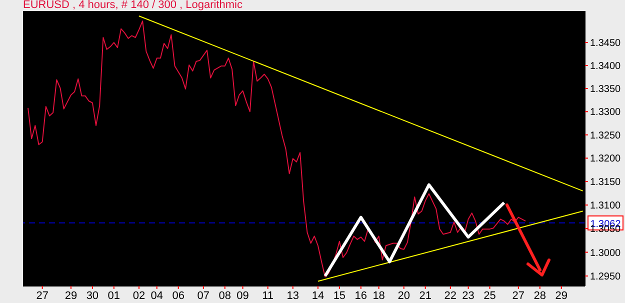 The height and width of the screenshot is (303, 625). I want to click on x-tick-label: 07, so click(203, 296).